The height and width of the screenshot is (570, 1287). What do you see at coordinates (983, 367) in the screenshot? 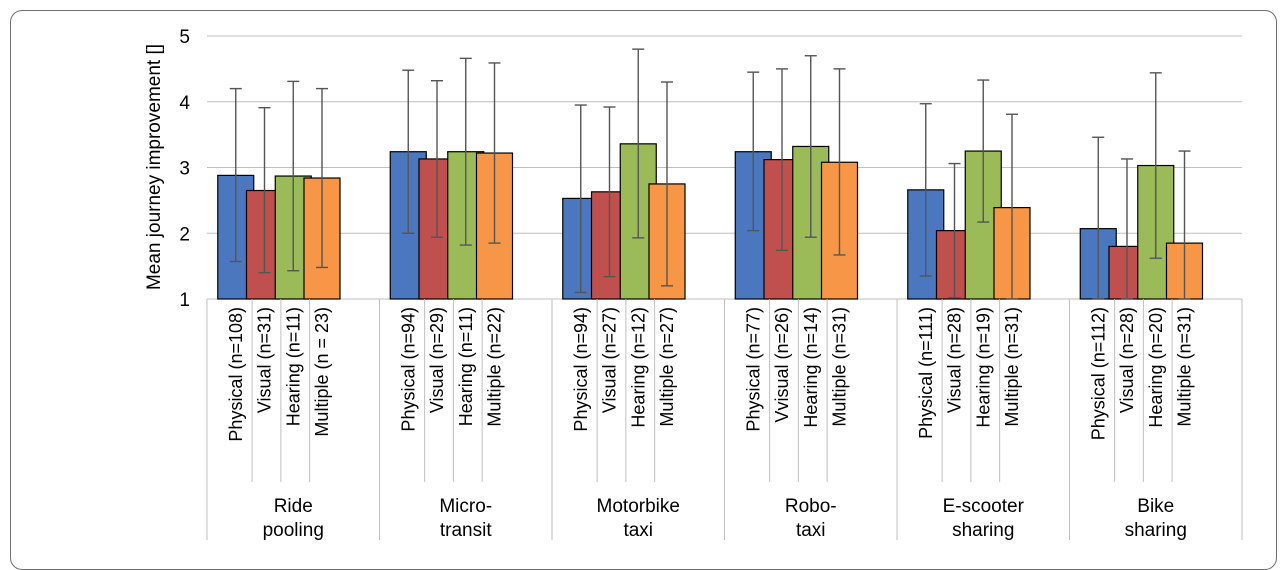
I see `bar-label: Hearing (n=19)` at bounding box center [983, 367].